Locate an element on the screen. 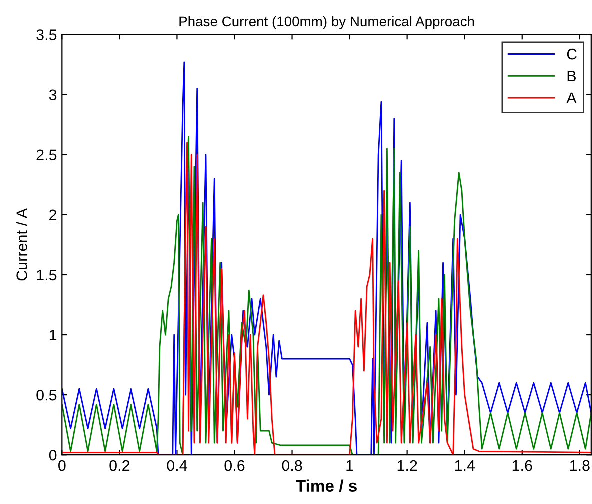 Image resolution: width=592 pixels, height=504 pixels. x-tick-label: 0.8 is located at coordinates (292, 466).